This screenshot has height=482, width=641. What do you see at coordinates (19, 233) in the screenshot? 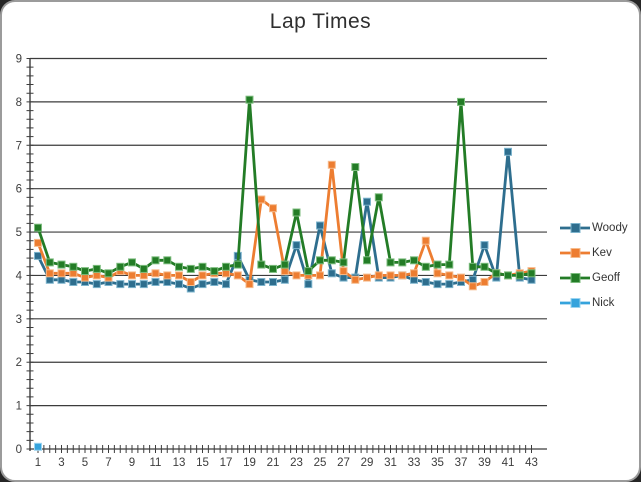
I see `y-tick-label: 5` at bounding box center [19, 233].